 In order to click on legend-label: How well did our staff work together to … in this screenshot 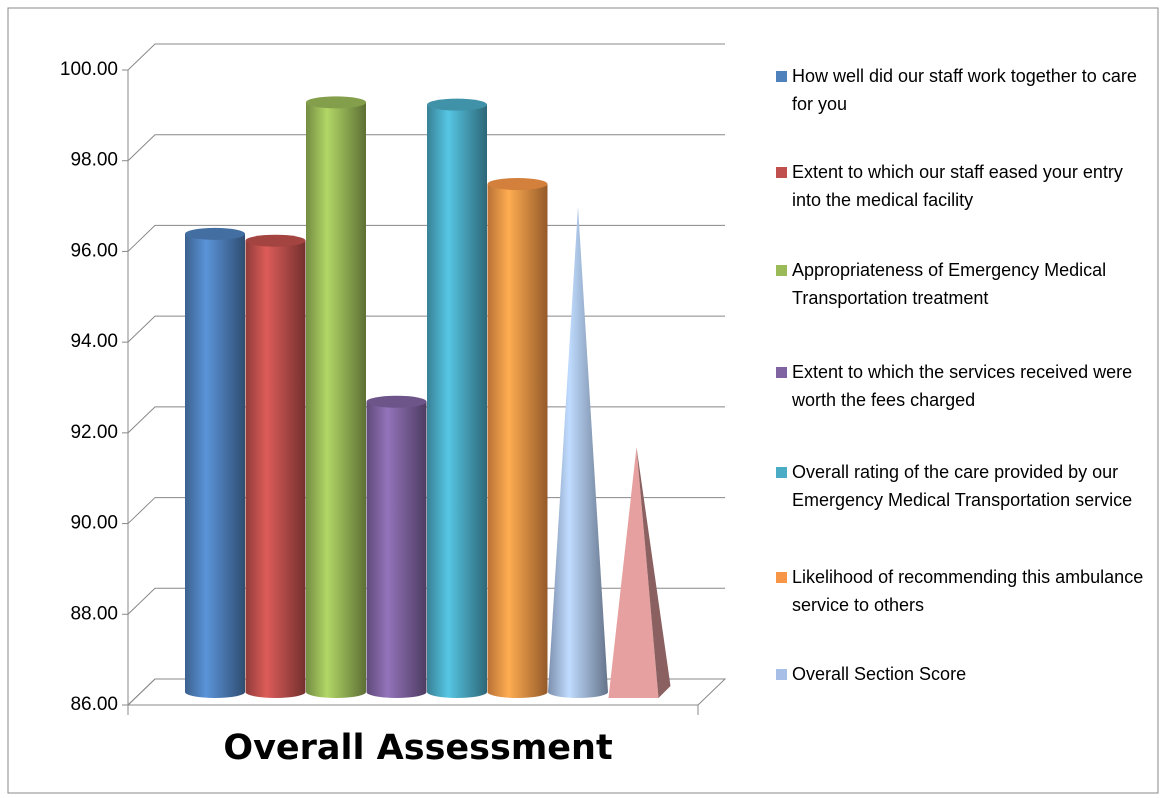, I will do `click(964, 90)`.